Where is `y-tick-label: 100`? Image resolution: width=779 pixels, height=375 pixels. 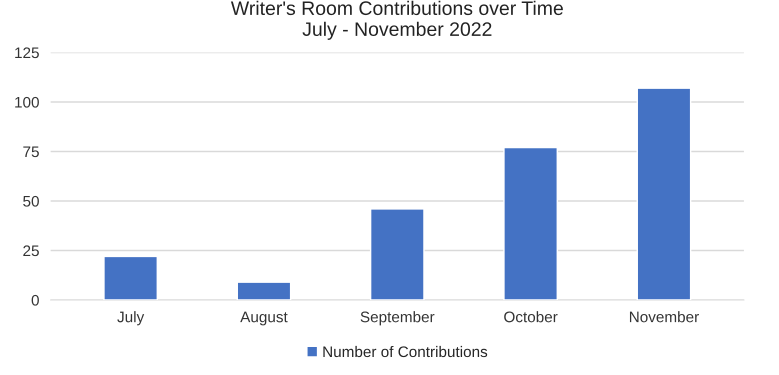 y-tick-label: 100 is located at coordinates (27, 102).